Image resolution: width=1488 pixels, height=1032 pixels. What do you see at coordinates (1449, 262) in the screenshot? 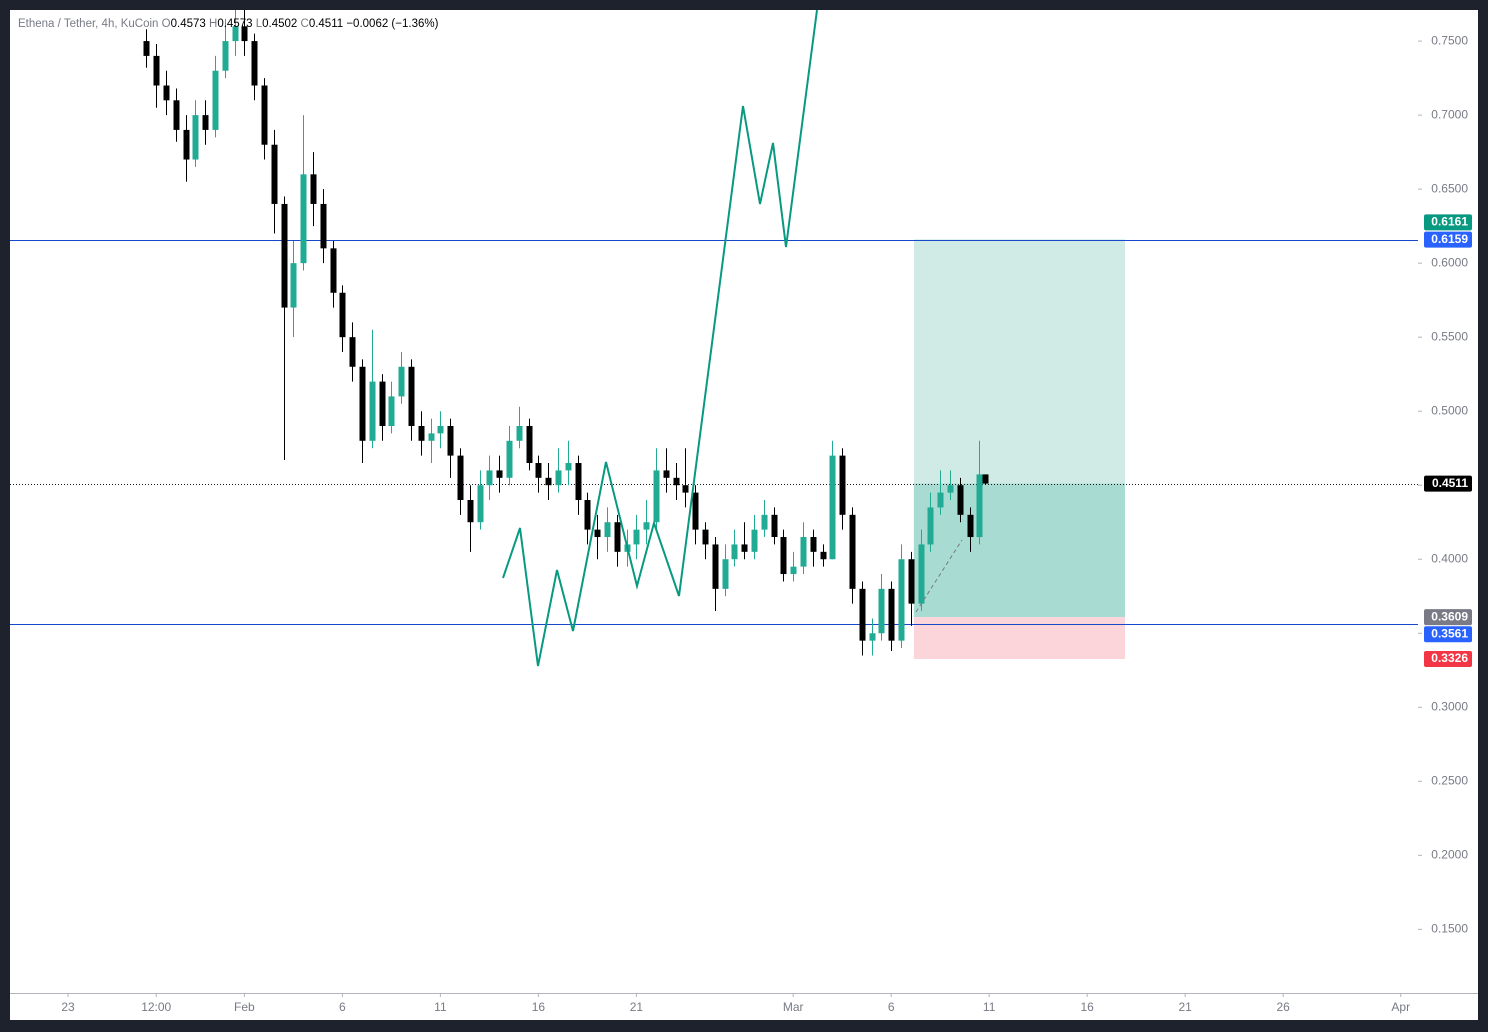
I see `y-tick-label: 0.6000` at bounding box center [1449, 262].